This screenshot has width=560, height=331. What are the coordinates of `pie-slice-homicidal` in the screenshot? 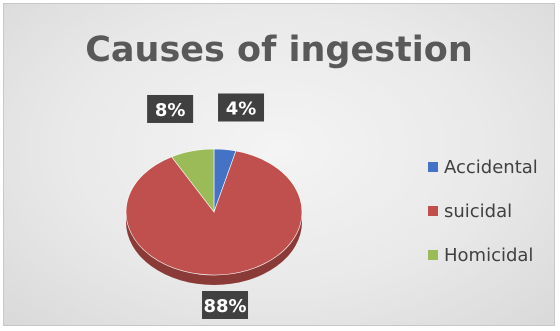 It's located at (193, 180).